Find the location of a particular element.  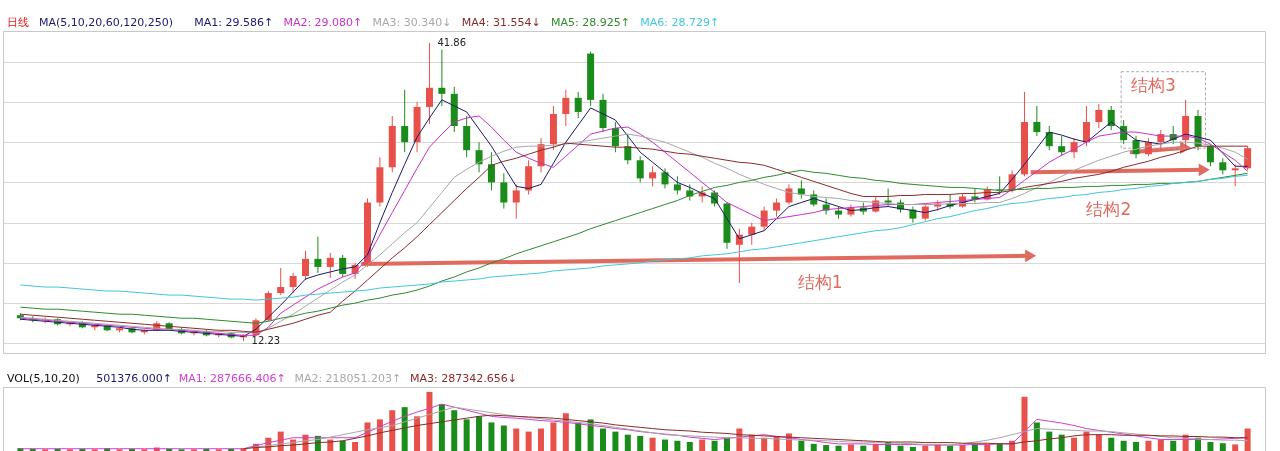

annotation: 结构2 is located at coordinates (1109, 208).